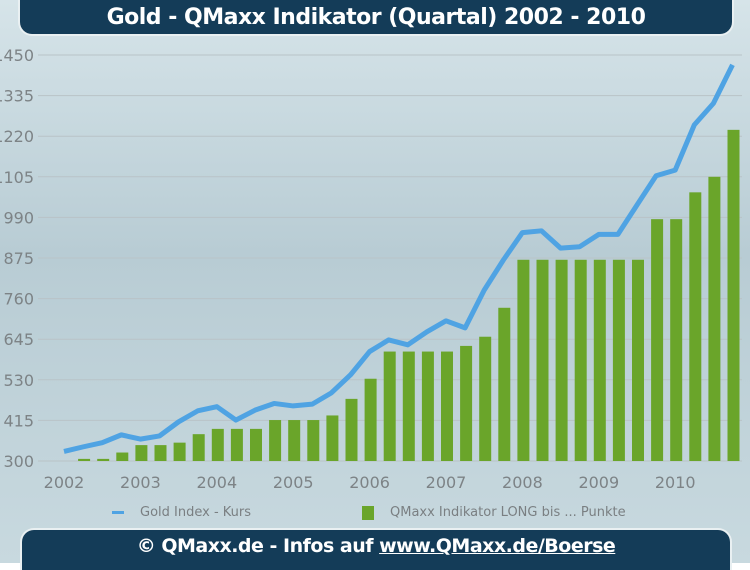 Image resolution: width=750 pixels, height=570 pixels. I want to click on legend-item-gold: Gold Index - Kurs, so click(181, 512).